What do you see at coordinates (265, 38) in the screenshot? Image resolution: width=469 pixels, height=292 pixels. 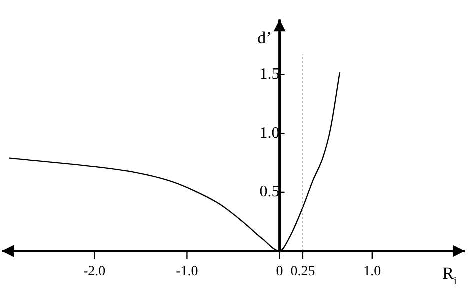 I see `y-axis-title: d’` at bounding box center [265, 38].